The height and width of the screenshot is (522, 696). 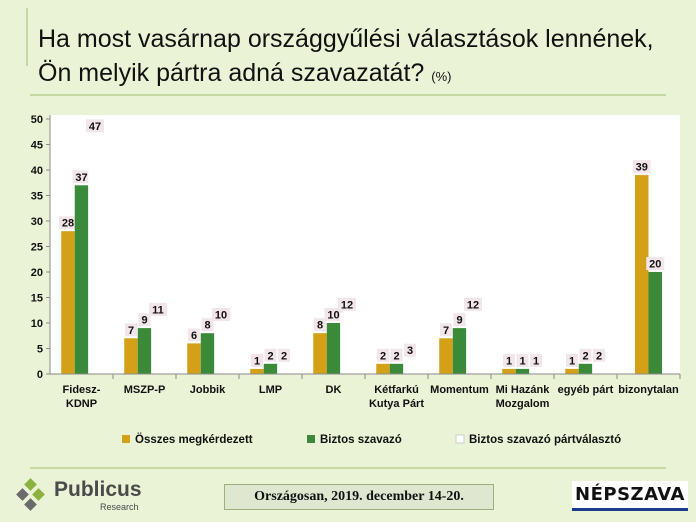 What do you see at coordinates (648, 390) in the screenshot?
I see `x-tick-label: bizonytalan` at bounding box center [648, 390].